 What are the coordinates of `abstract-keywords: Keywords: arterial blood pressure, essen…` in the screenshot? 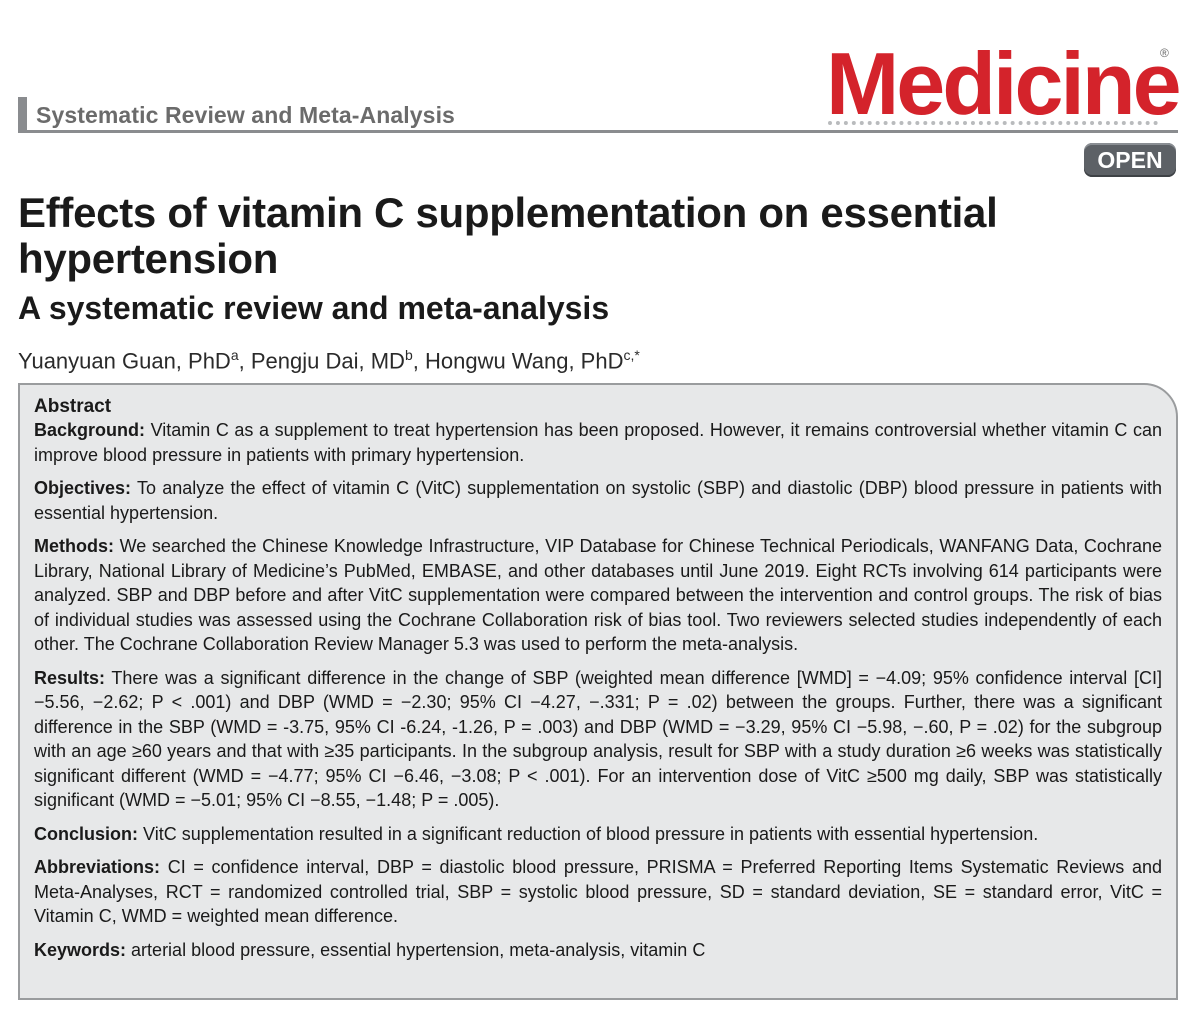 It's located at (598, 950).